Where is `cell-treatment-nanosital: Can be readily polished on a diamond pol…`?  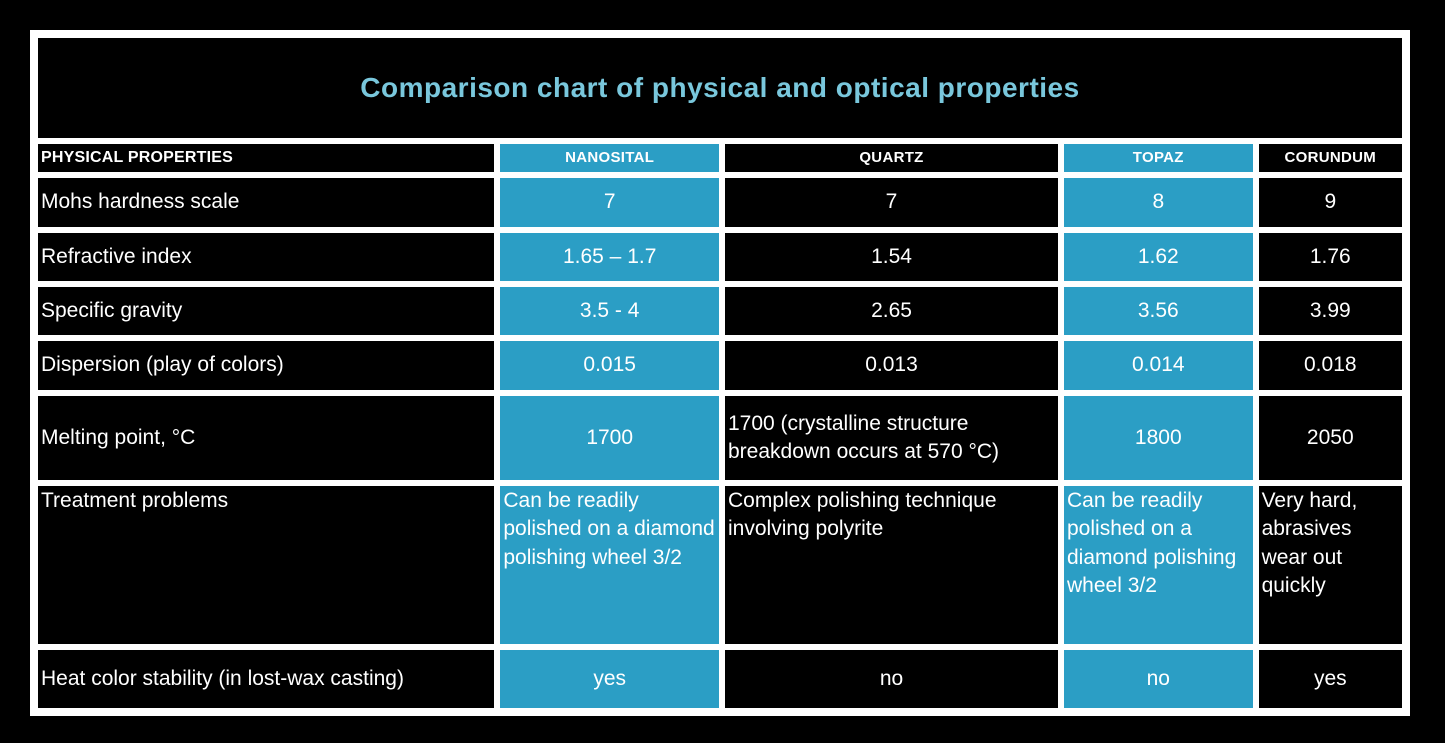
cell-treatment-nanosital: Can be readily polished on a diamond pol… is located at coordinates (609, 565).